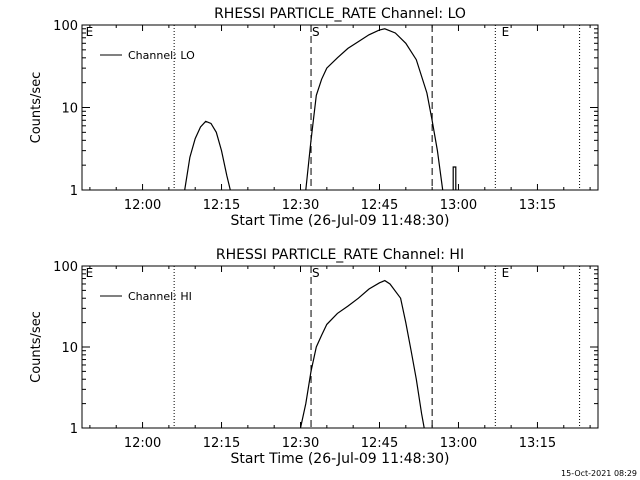 This screenshot has height=480, width=640. I want to click on chart-1-title: RHESSI PARTICLE_RATE Channel: HI, so click(340, 255).